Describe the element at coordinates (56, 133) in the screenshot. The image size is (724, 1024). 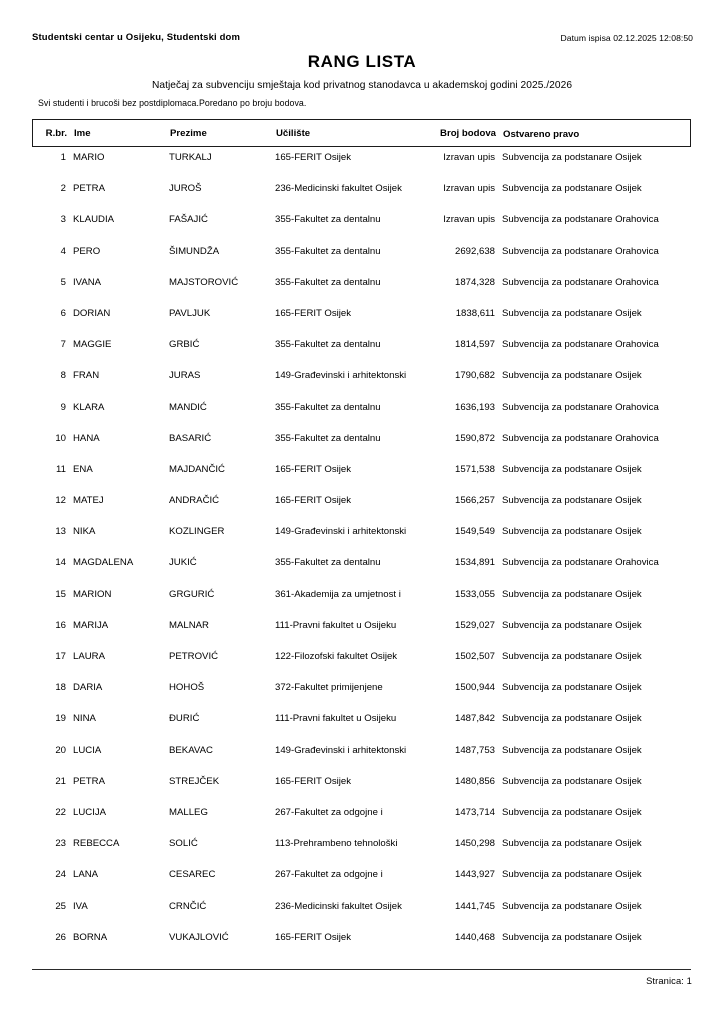
I see `column-header-rbr: R.br.` at that location.